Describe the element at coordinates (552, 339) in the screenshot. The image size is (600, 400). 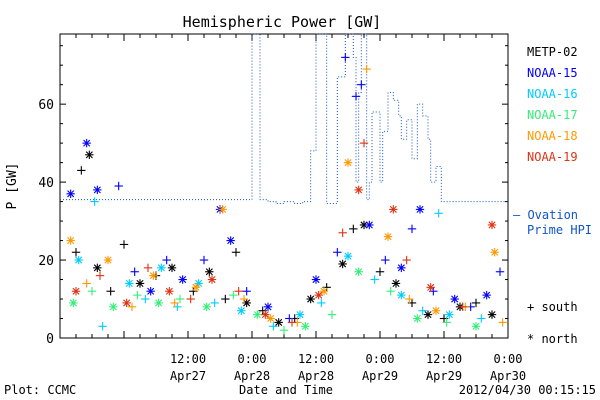
I see `legend-north-symbol: * north` at that location.